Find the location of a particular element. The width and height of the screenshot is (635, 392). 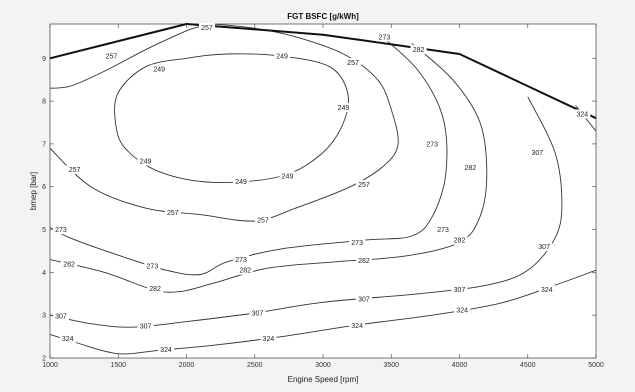

y-tick-label: 4 is located at coordinates (44, 273).